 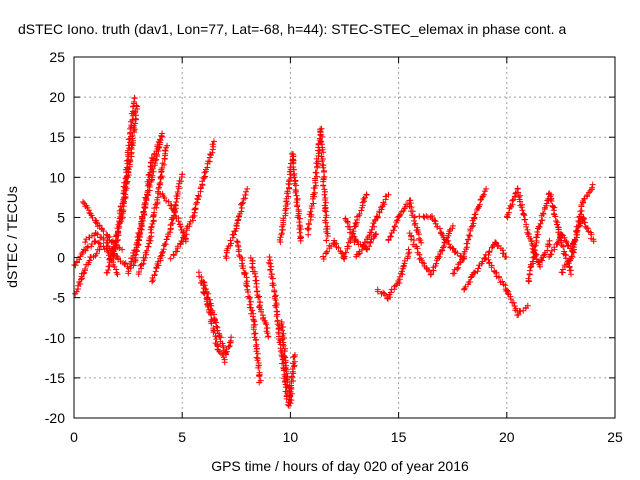 I want to click on y-tick-label: -10, so click(x=55, y=338).